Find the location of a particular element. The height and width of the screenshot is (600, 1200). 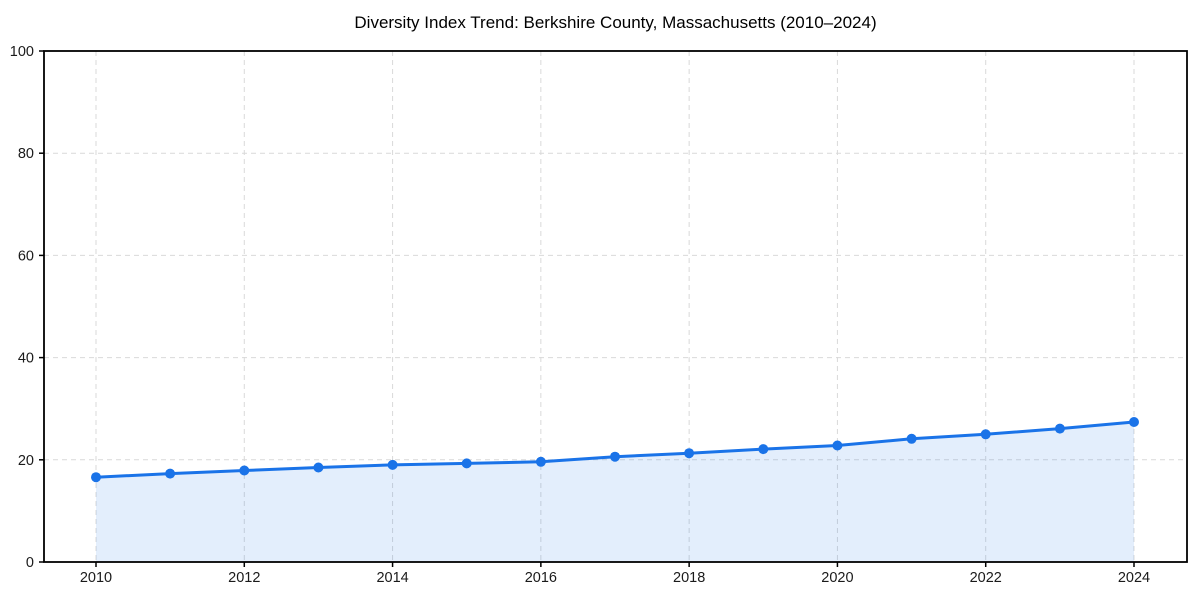

x-tick-label: 2018 is located at coordinates (689, 578).